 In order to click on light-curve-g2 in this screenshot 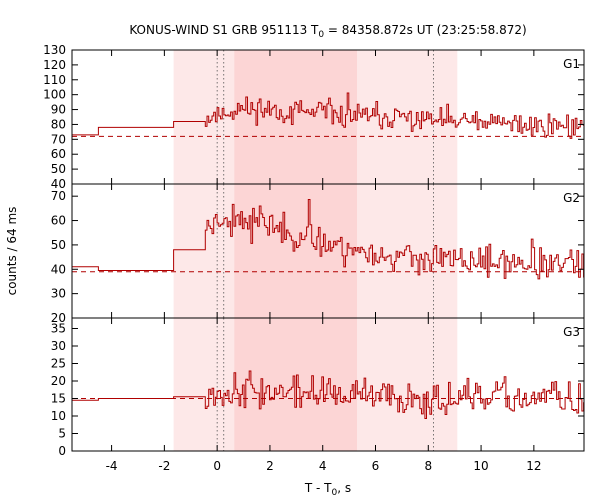, I will do `click(328, 239)`.